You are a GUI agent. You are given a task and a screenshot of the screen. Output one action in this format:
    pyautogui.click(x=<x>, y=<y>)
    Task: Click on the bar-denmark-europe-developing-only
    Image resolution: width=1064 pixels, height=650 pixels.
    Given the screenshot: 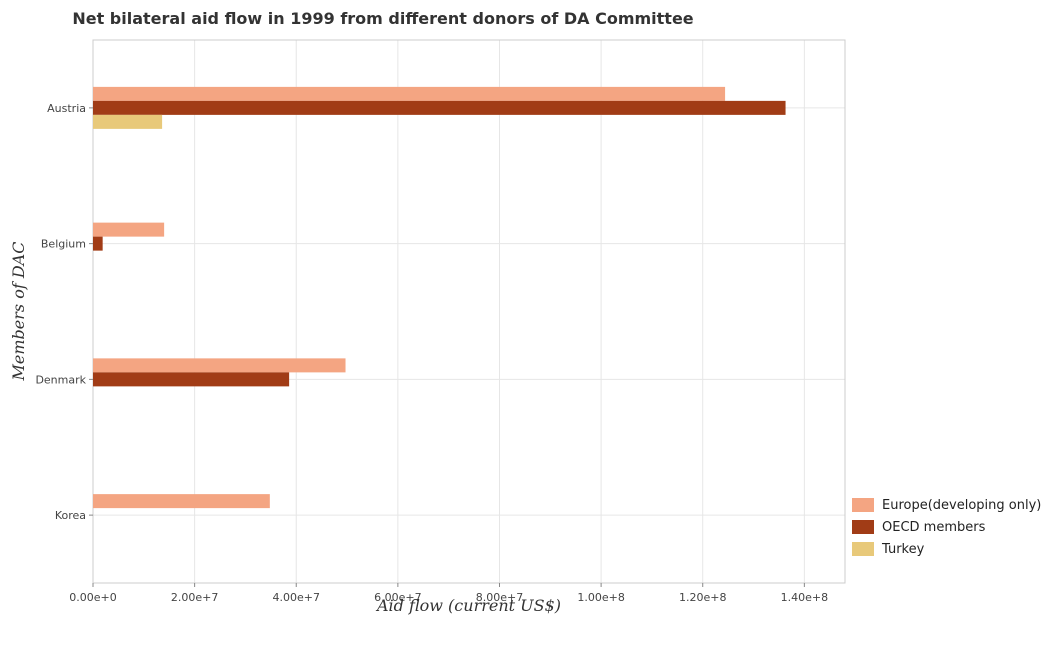 What is the action you would take?
    pyautogui.click(x=219, y=365)
    